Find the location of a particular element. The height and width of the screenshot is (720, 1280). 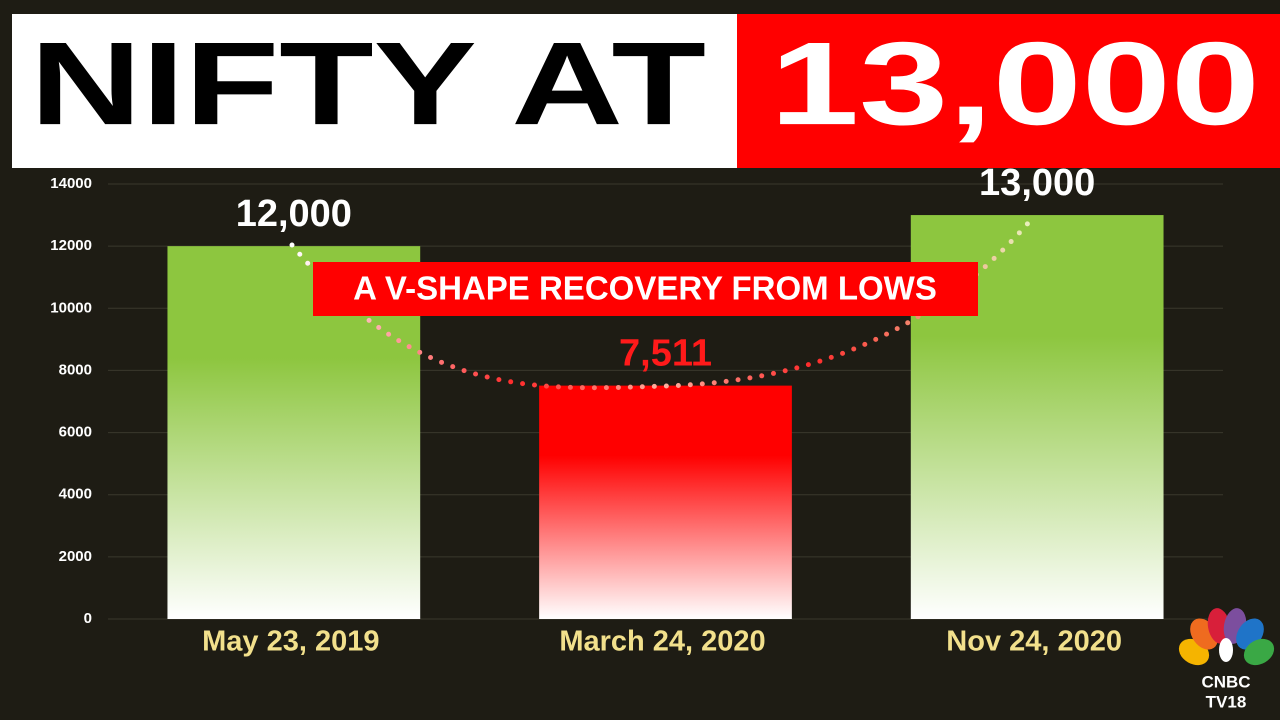

value-label: 13,000 is located at coordinates (1037, 183).